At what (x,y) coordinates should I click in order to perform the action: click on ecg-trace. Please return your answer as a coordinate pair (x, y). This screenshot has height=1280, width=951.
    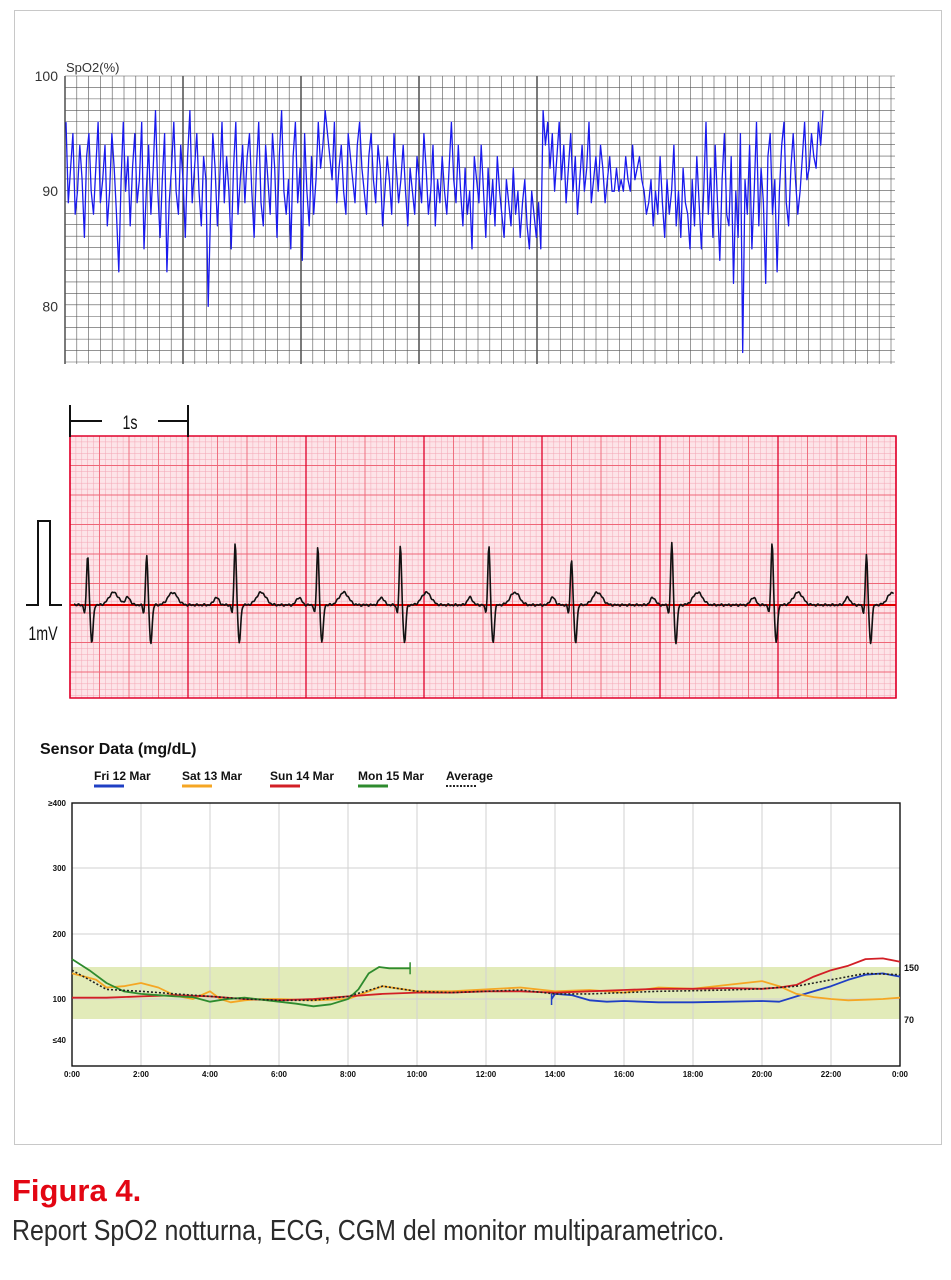
    Looking at the image, I should click on (483, 593).